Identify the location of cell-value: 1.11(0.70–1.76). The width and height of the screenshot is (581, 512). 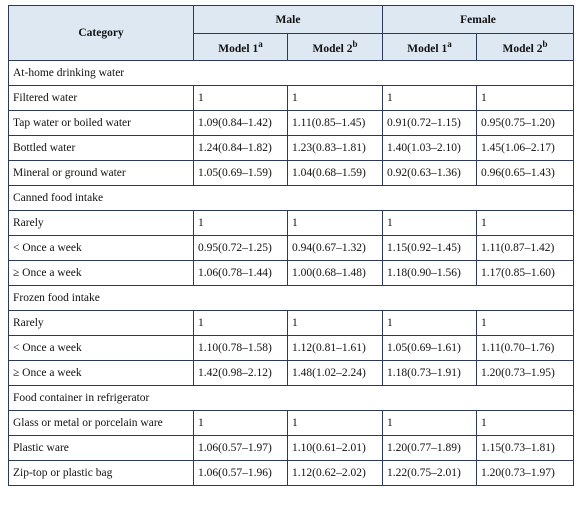
(525, 348).